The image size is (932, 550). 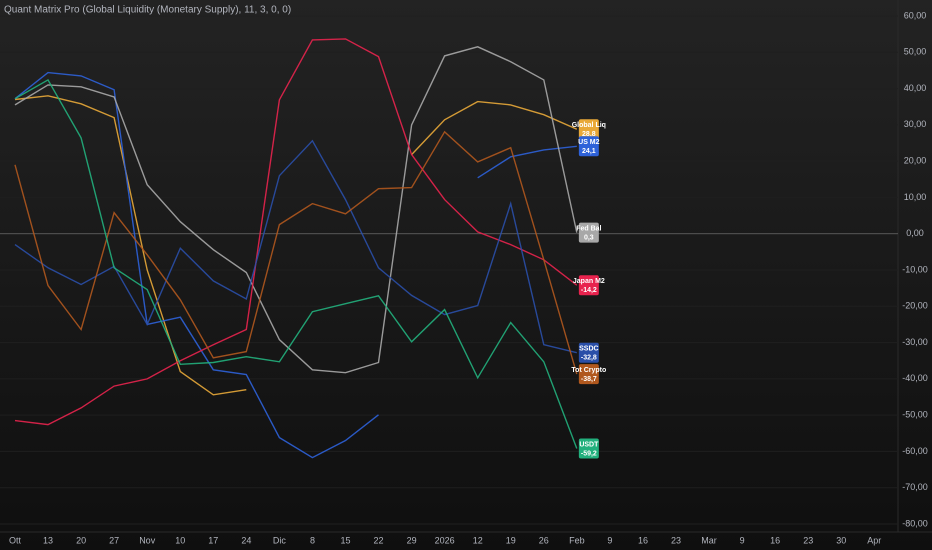 I want to click on legend-entry: USDT, so click(x=589, y=444).